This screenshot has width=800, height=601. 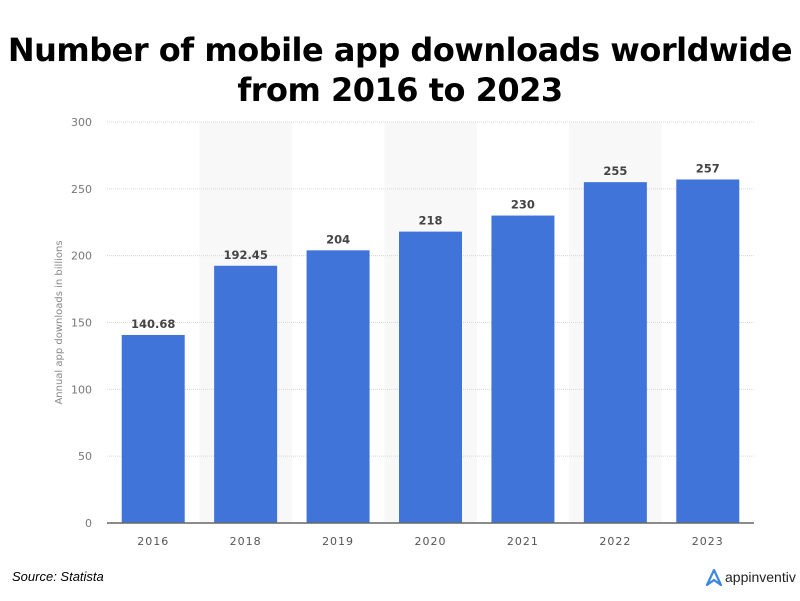 What do you see at coordinates (246, 394) in the screenshot?
I see `bar-2018` at bounding box center [246, 394].